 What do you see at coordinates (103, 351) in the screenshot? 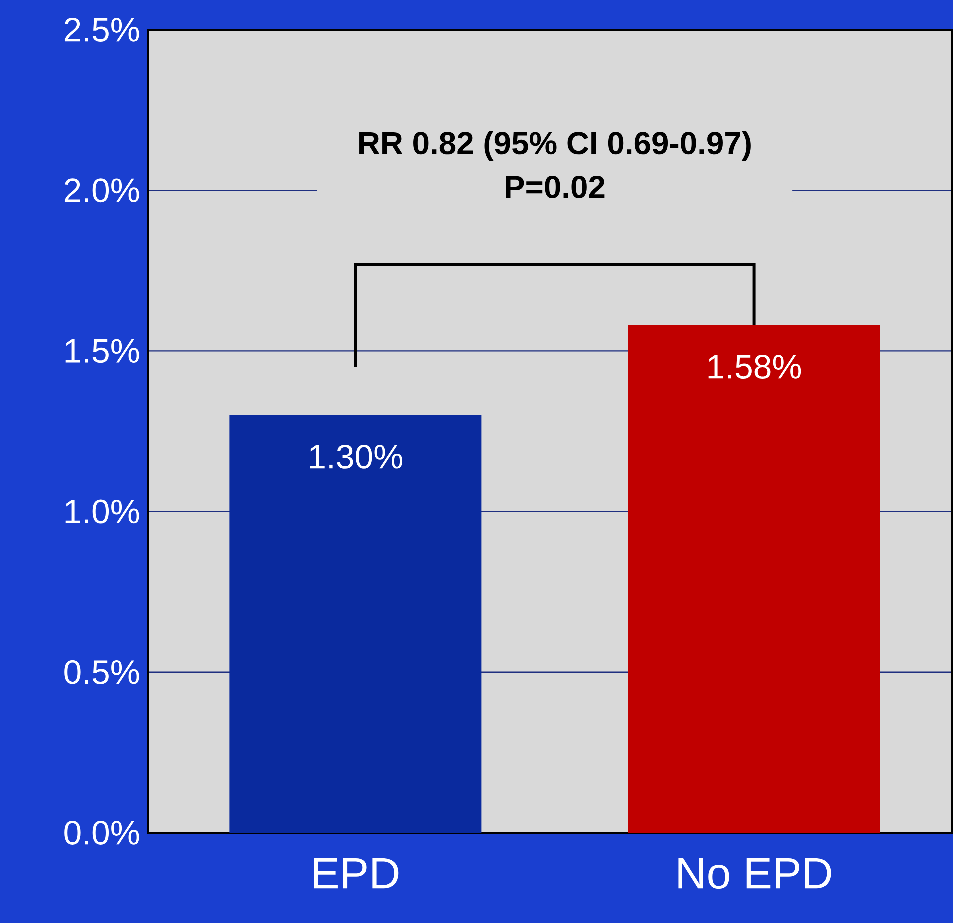
I see `y-tick-label: 1.5%` at bounding box center [103, 351].